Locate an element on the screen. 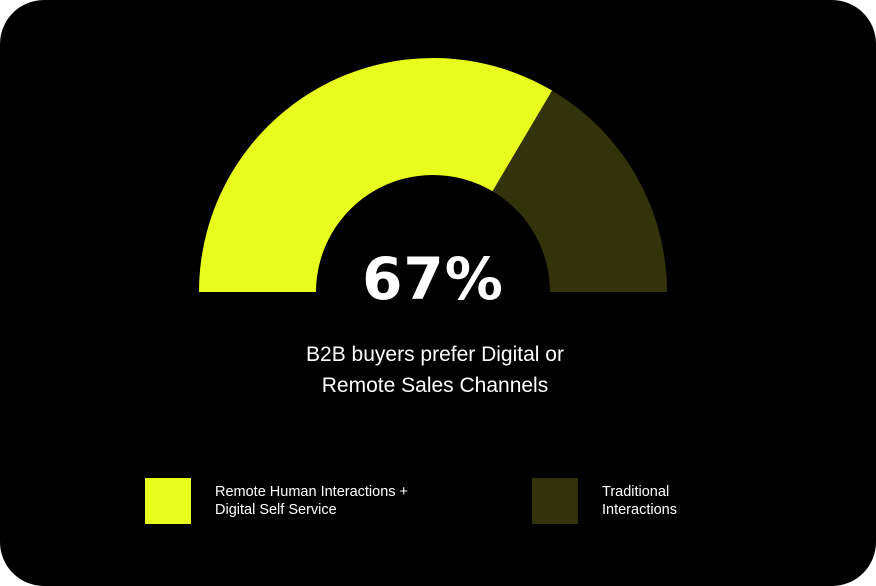  legend-label-digital-line-1: Remote Human Interactions + is located at coordinates (312, 492).